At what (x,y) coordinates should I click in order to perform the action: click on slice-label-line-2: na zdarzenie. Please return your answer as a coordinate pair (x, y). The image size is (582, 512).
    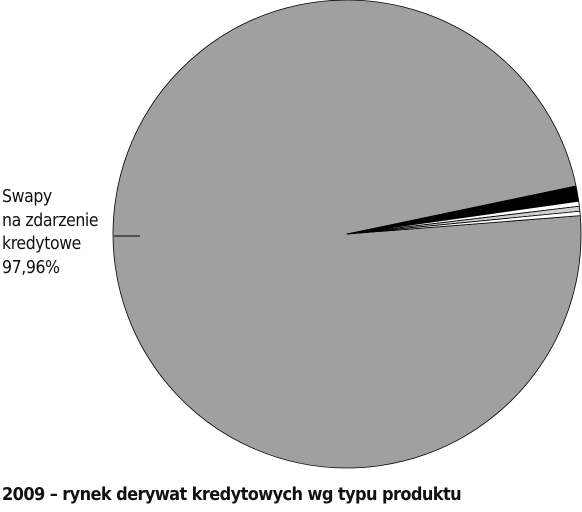
    Looking at the image, I should click on (50, 220).